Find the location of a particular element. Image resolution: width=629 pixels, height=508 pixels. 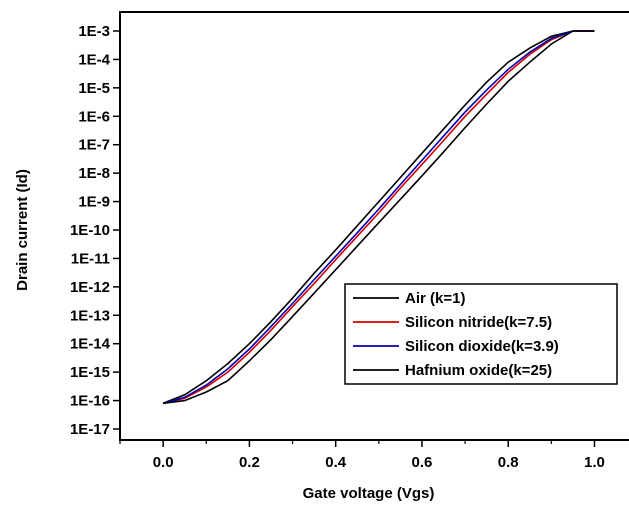

legend-label-4: Hafnium oxide(k=25) is located at coordinates (478, 370).